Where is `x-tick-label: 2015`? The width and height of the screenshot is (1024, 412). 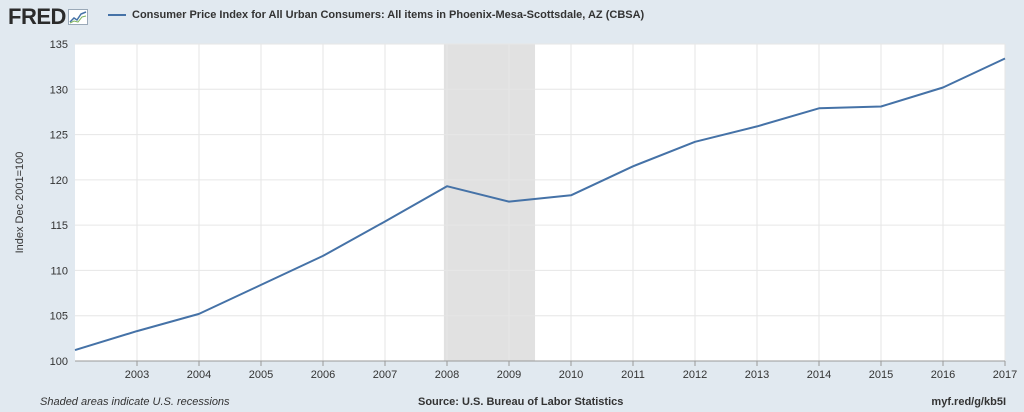 x-tick-label: 2015 is located at coordinates (881, 375).